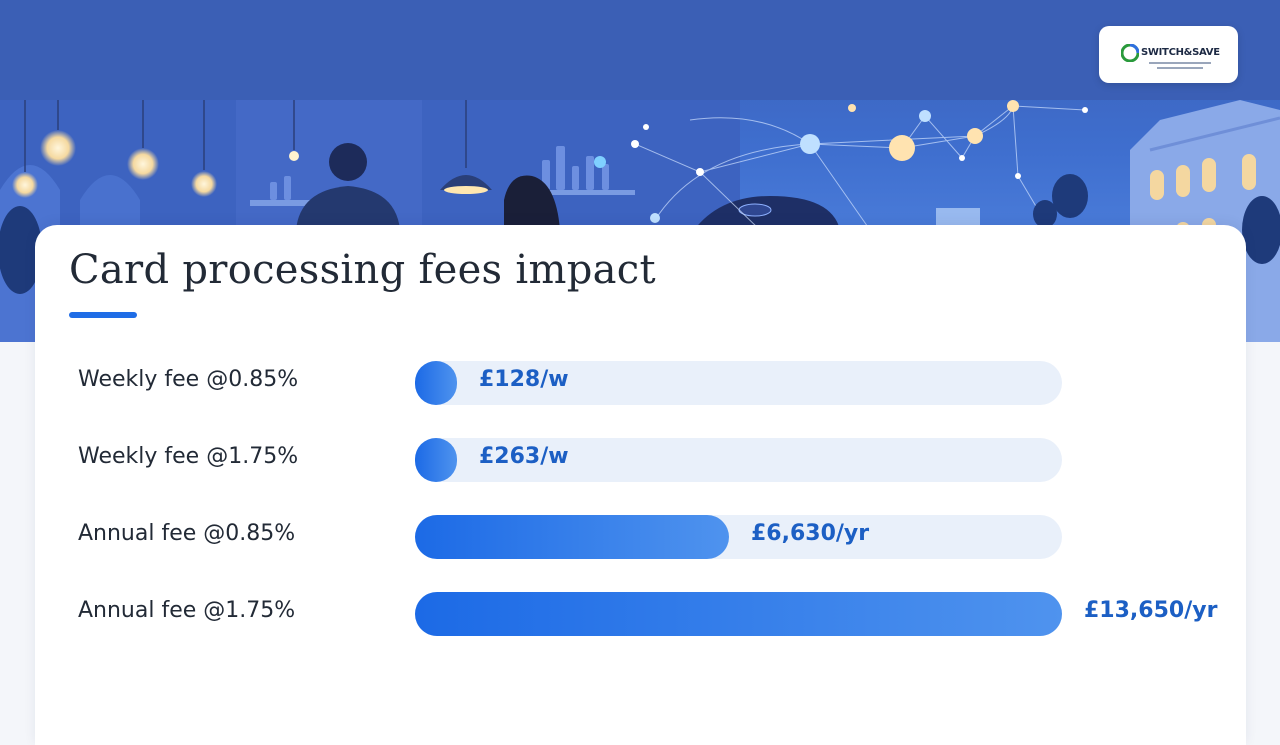 Image resolution: width=1280 pixels, height=745 pixels. I want to click on switch-arrows-icon, so click(1130, 53).